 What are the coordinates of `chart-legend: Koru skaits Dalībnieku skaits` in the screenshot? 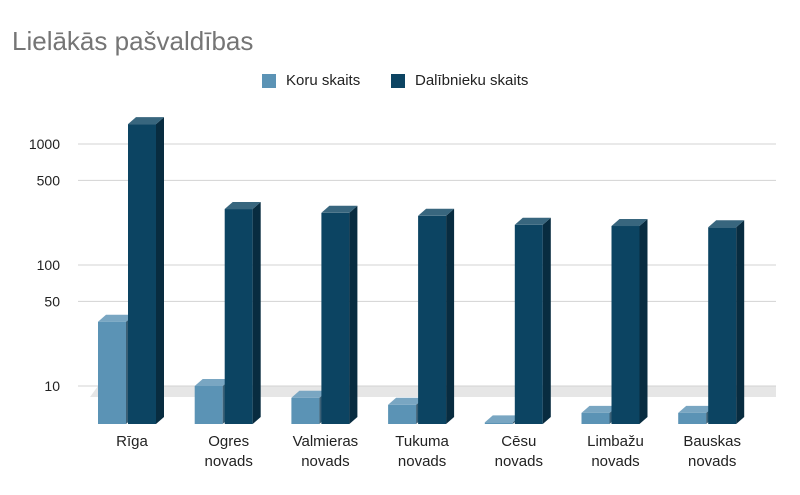 It's located at (400, 83).